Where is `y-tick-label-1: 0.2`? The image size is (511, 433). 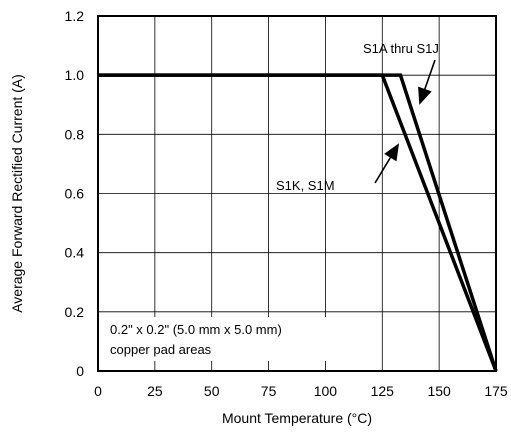
y-tick-label-1: 0.2 is located at coordinates (75, 312).